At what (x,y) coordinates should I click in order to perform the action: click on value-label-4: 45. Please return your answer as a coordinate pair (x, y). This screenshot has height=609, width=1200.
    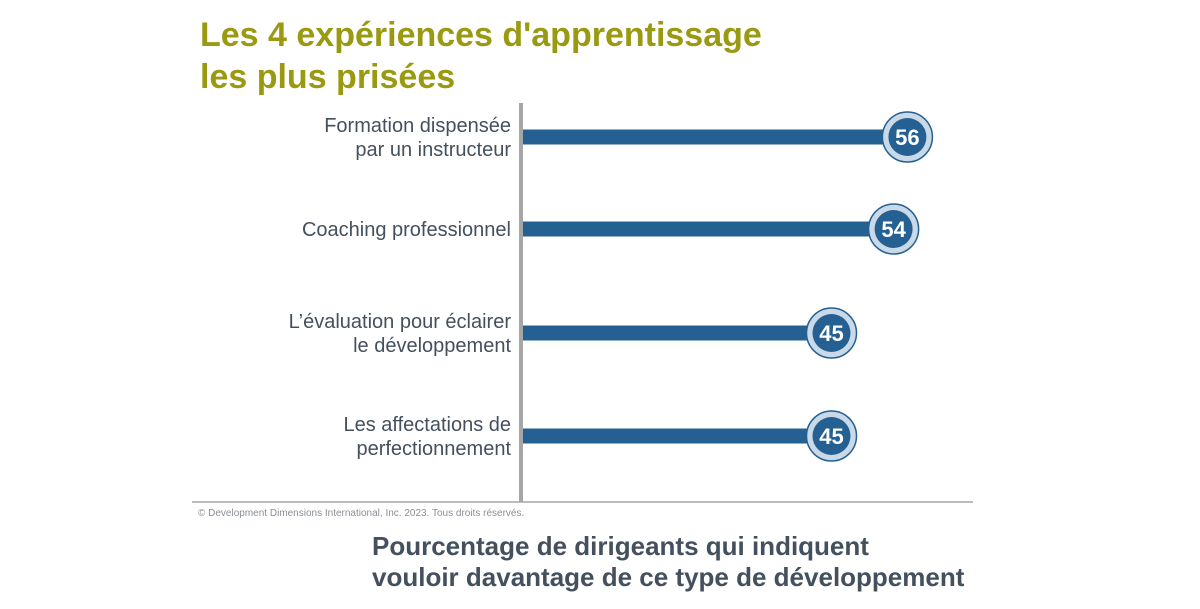
    Looking at the image, I should click on (831, 436).